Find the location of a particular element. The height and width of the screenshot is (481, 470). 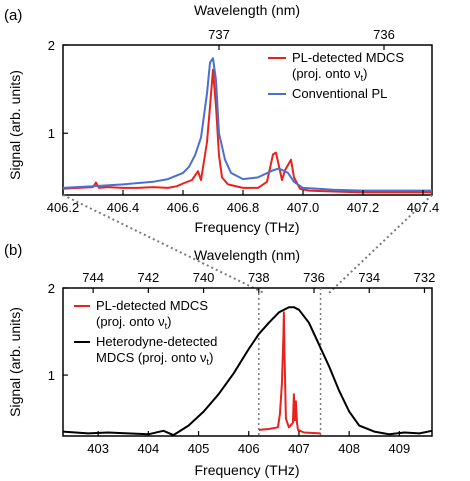

panel-b-top-tick-label: 738 is located at coordinates (259, 277).